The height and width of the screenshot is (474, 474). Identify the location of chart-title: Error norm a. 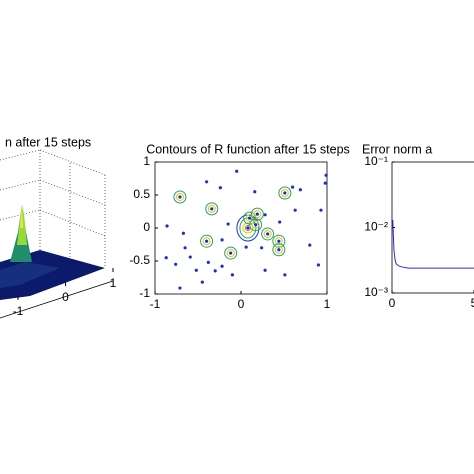
(397, 149).